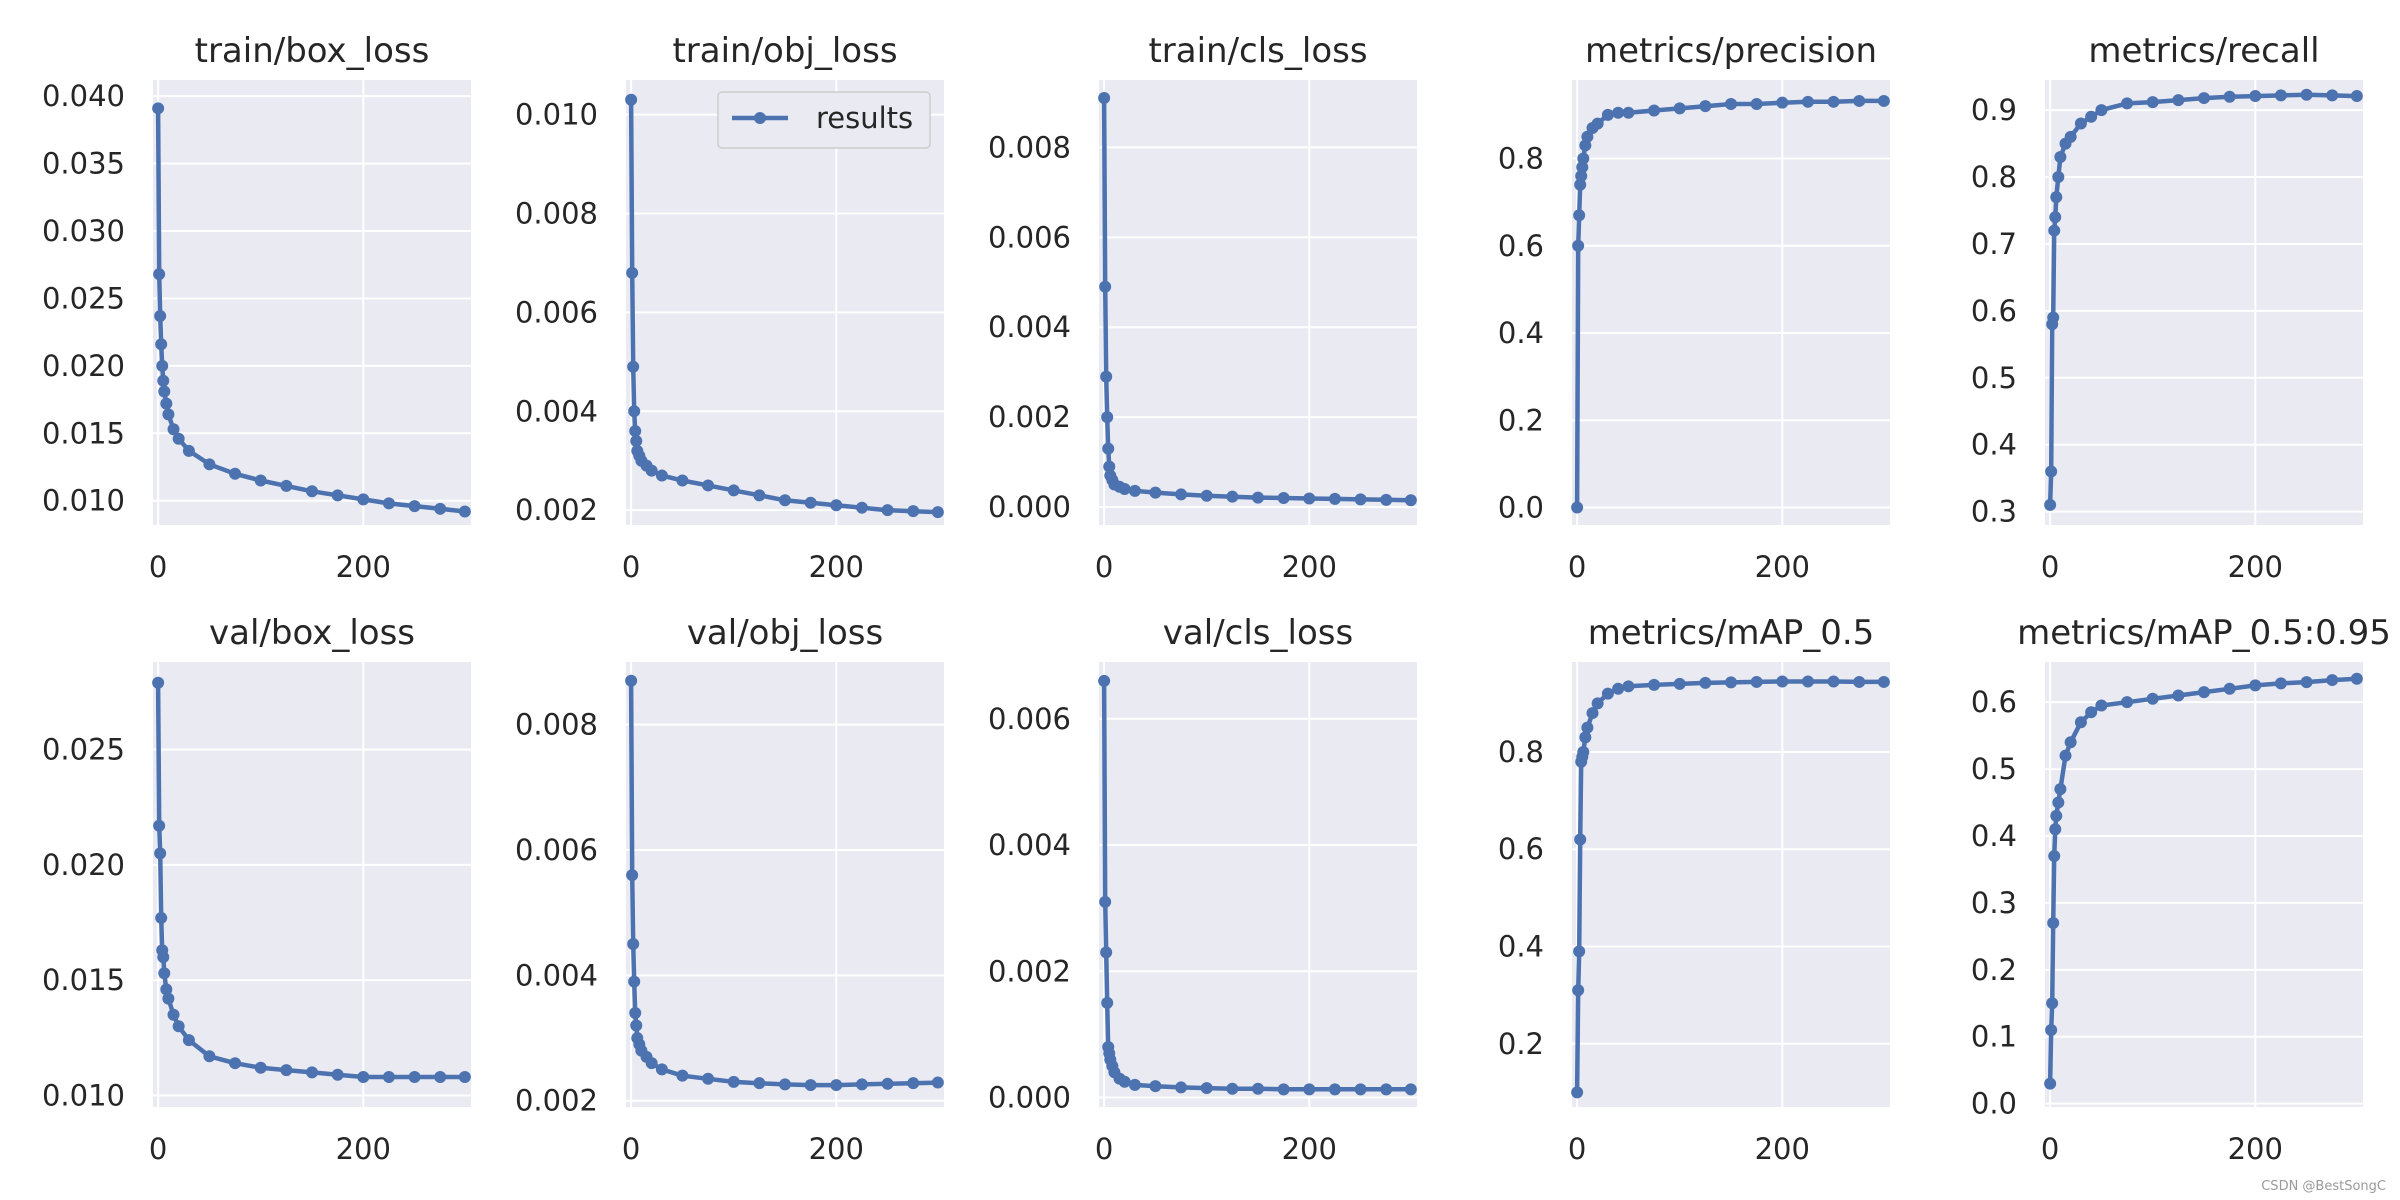 This screenshot has height=1200, width=2400. I want to click on y-tick-label: 0.0, so click(1994, 1104).